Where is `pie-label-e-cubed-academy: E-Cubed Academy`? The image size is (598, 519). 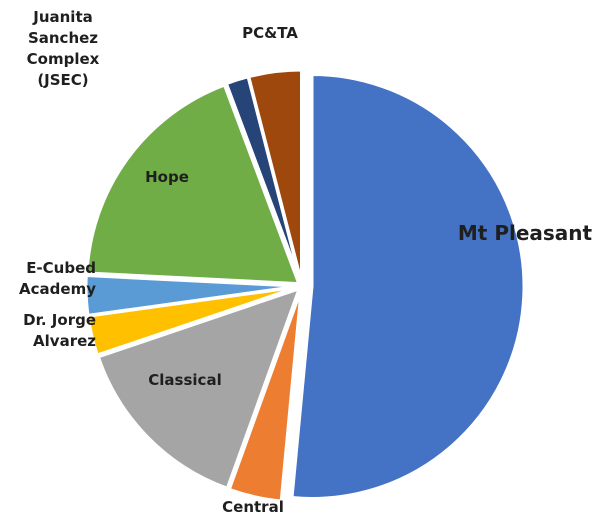
pie-label-e-cubed-academy: E-Cubed Academy is located at coordinates (57, 278).